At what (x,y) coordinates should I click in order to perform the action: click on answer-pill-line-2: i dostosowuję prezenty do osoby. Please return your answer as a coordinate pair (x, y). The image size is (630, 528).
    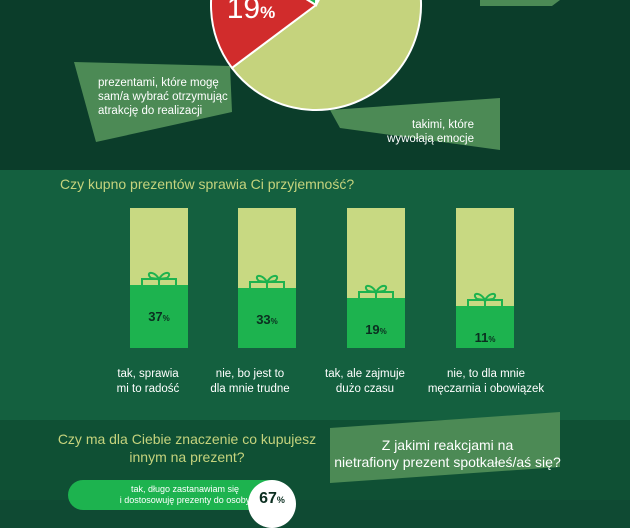
    Looking at the image, I should click on (185, 500).